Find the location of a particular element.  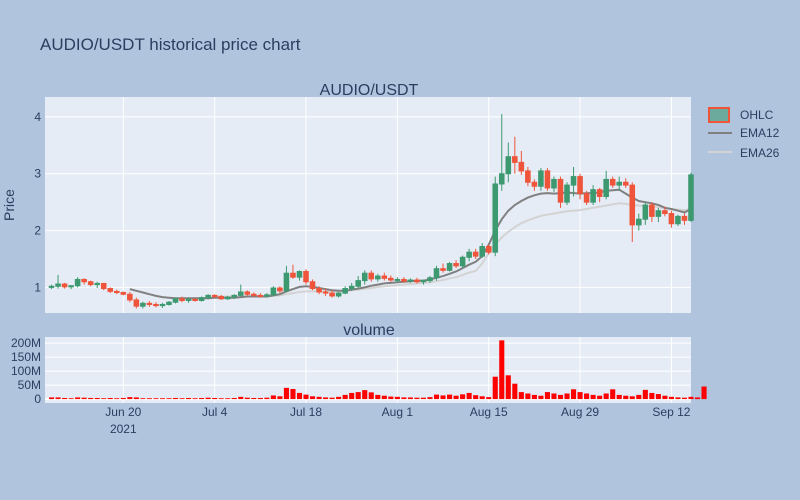

x-tick-label: Aug 1 is located at coordinates (398, 412).